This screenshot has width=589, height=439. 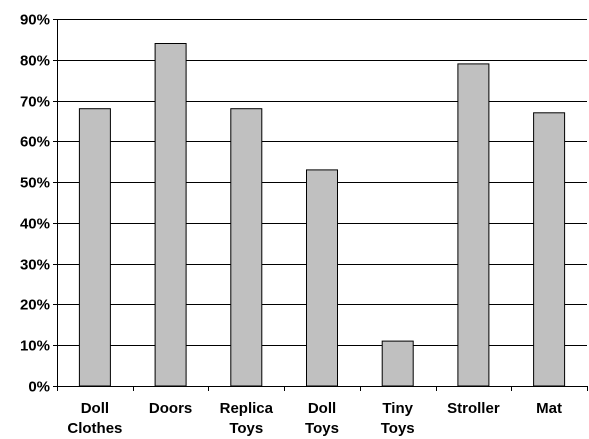 I want to click on y-tick-label: 30%, so click(x=35, y=265).